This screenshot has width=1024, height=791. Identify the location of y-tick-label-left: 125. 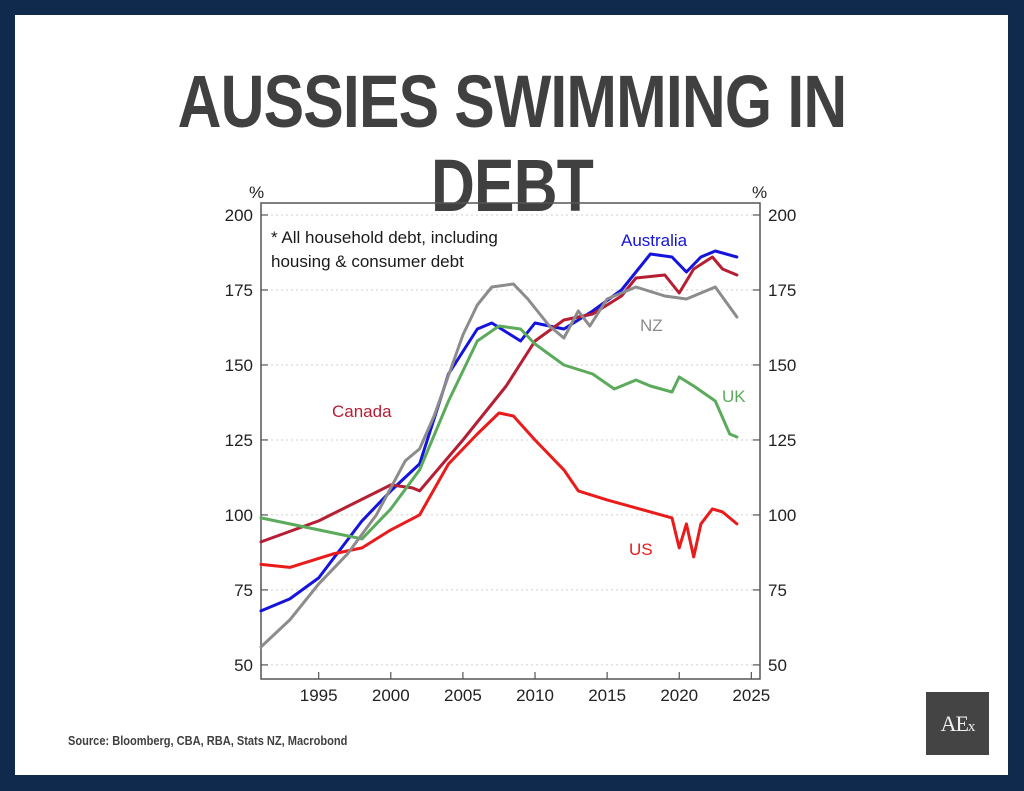
(239, 440).